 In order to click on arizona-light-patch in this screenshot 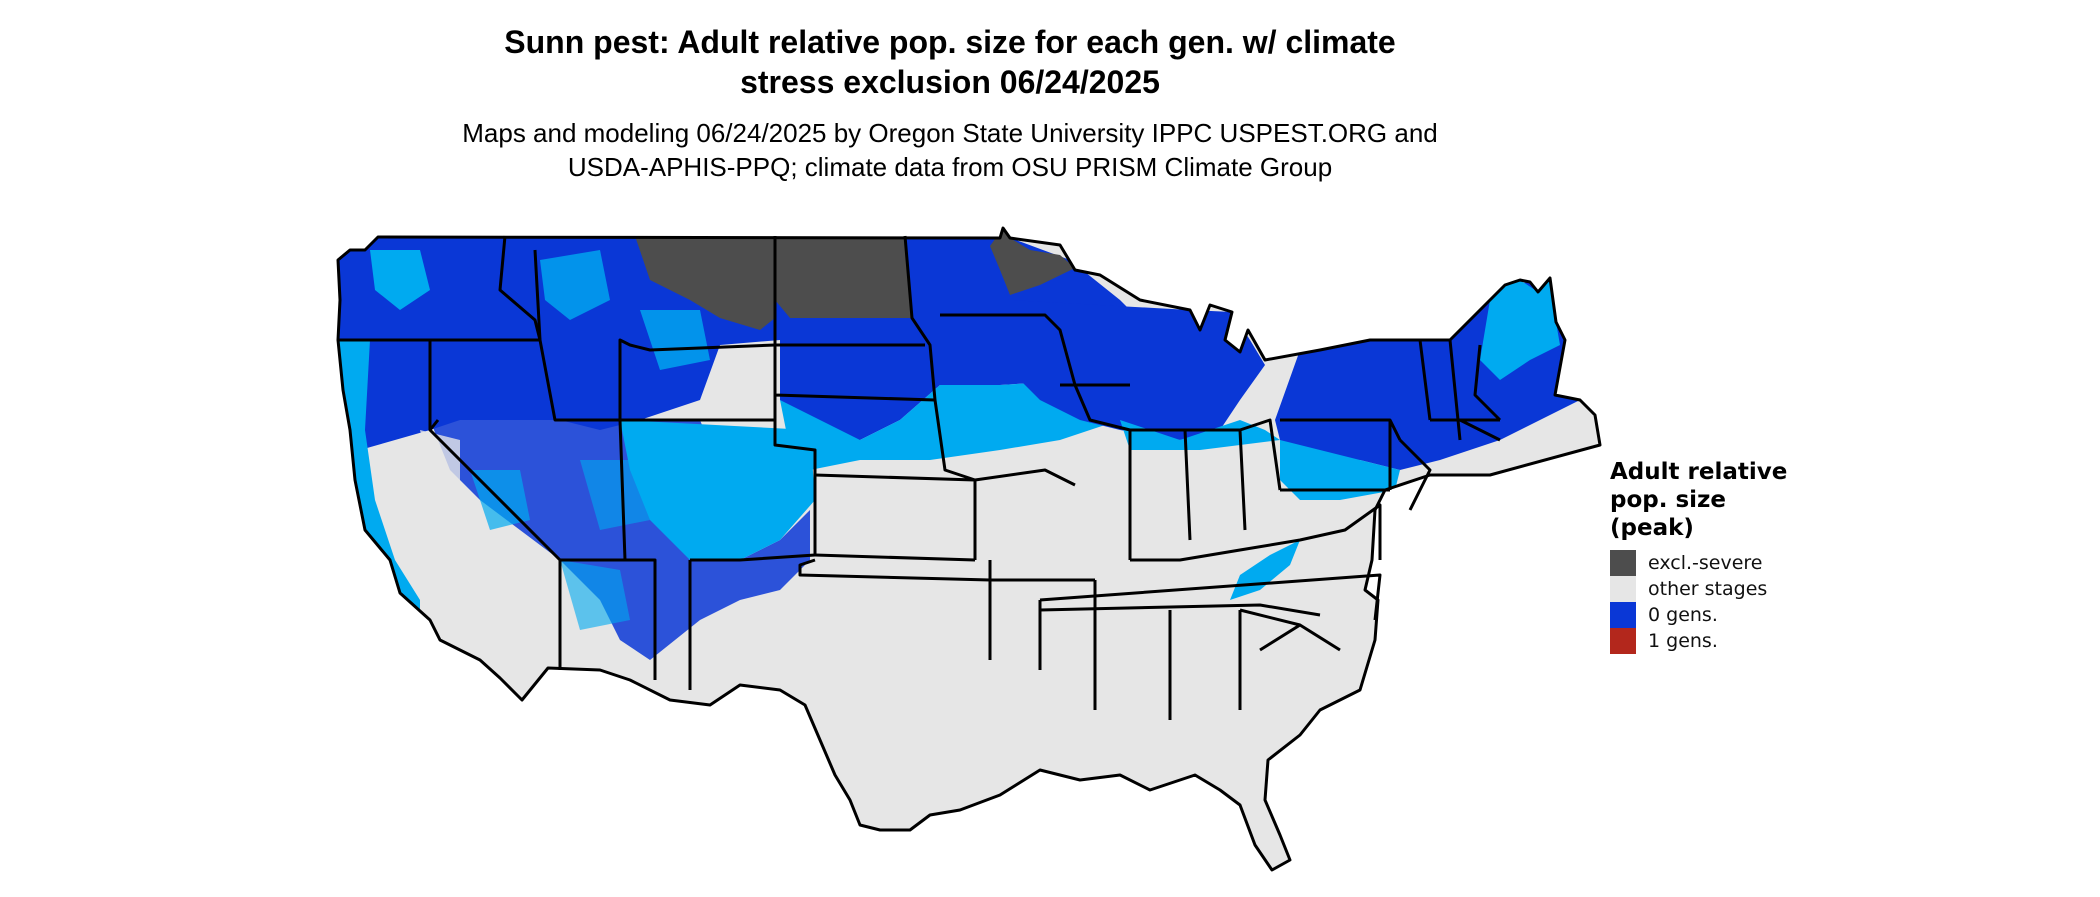, I will do `click(595, 595)`.